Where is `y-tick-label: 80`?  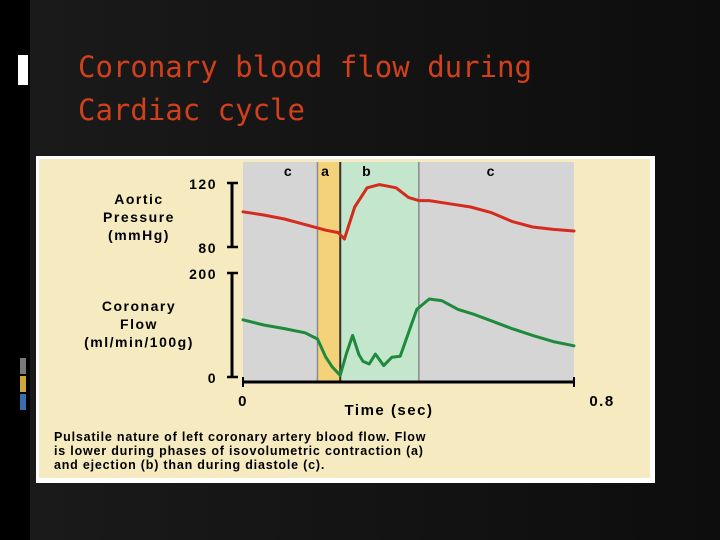 y-tick-label: 80 is located at coordinates (207, 248).